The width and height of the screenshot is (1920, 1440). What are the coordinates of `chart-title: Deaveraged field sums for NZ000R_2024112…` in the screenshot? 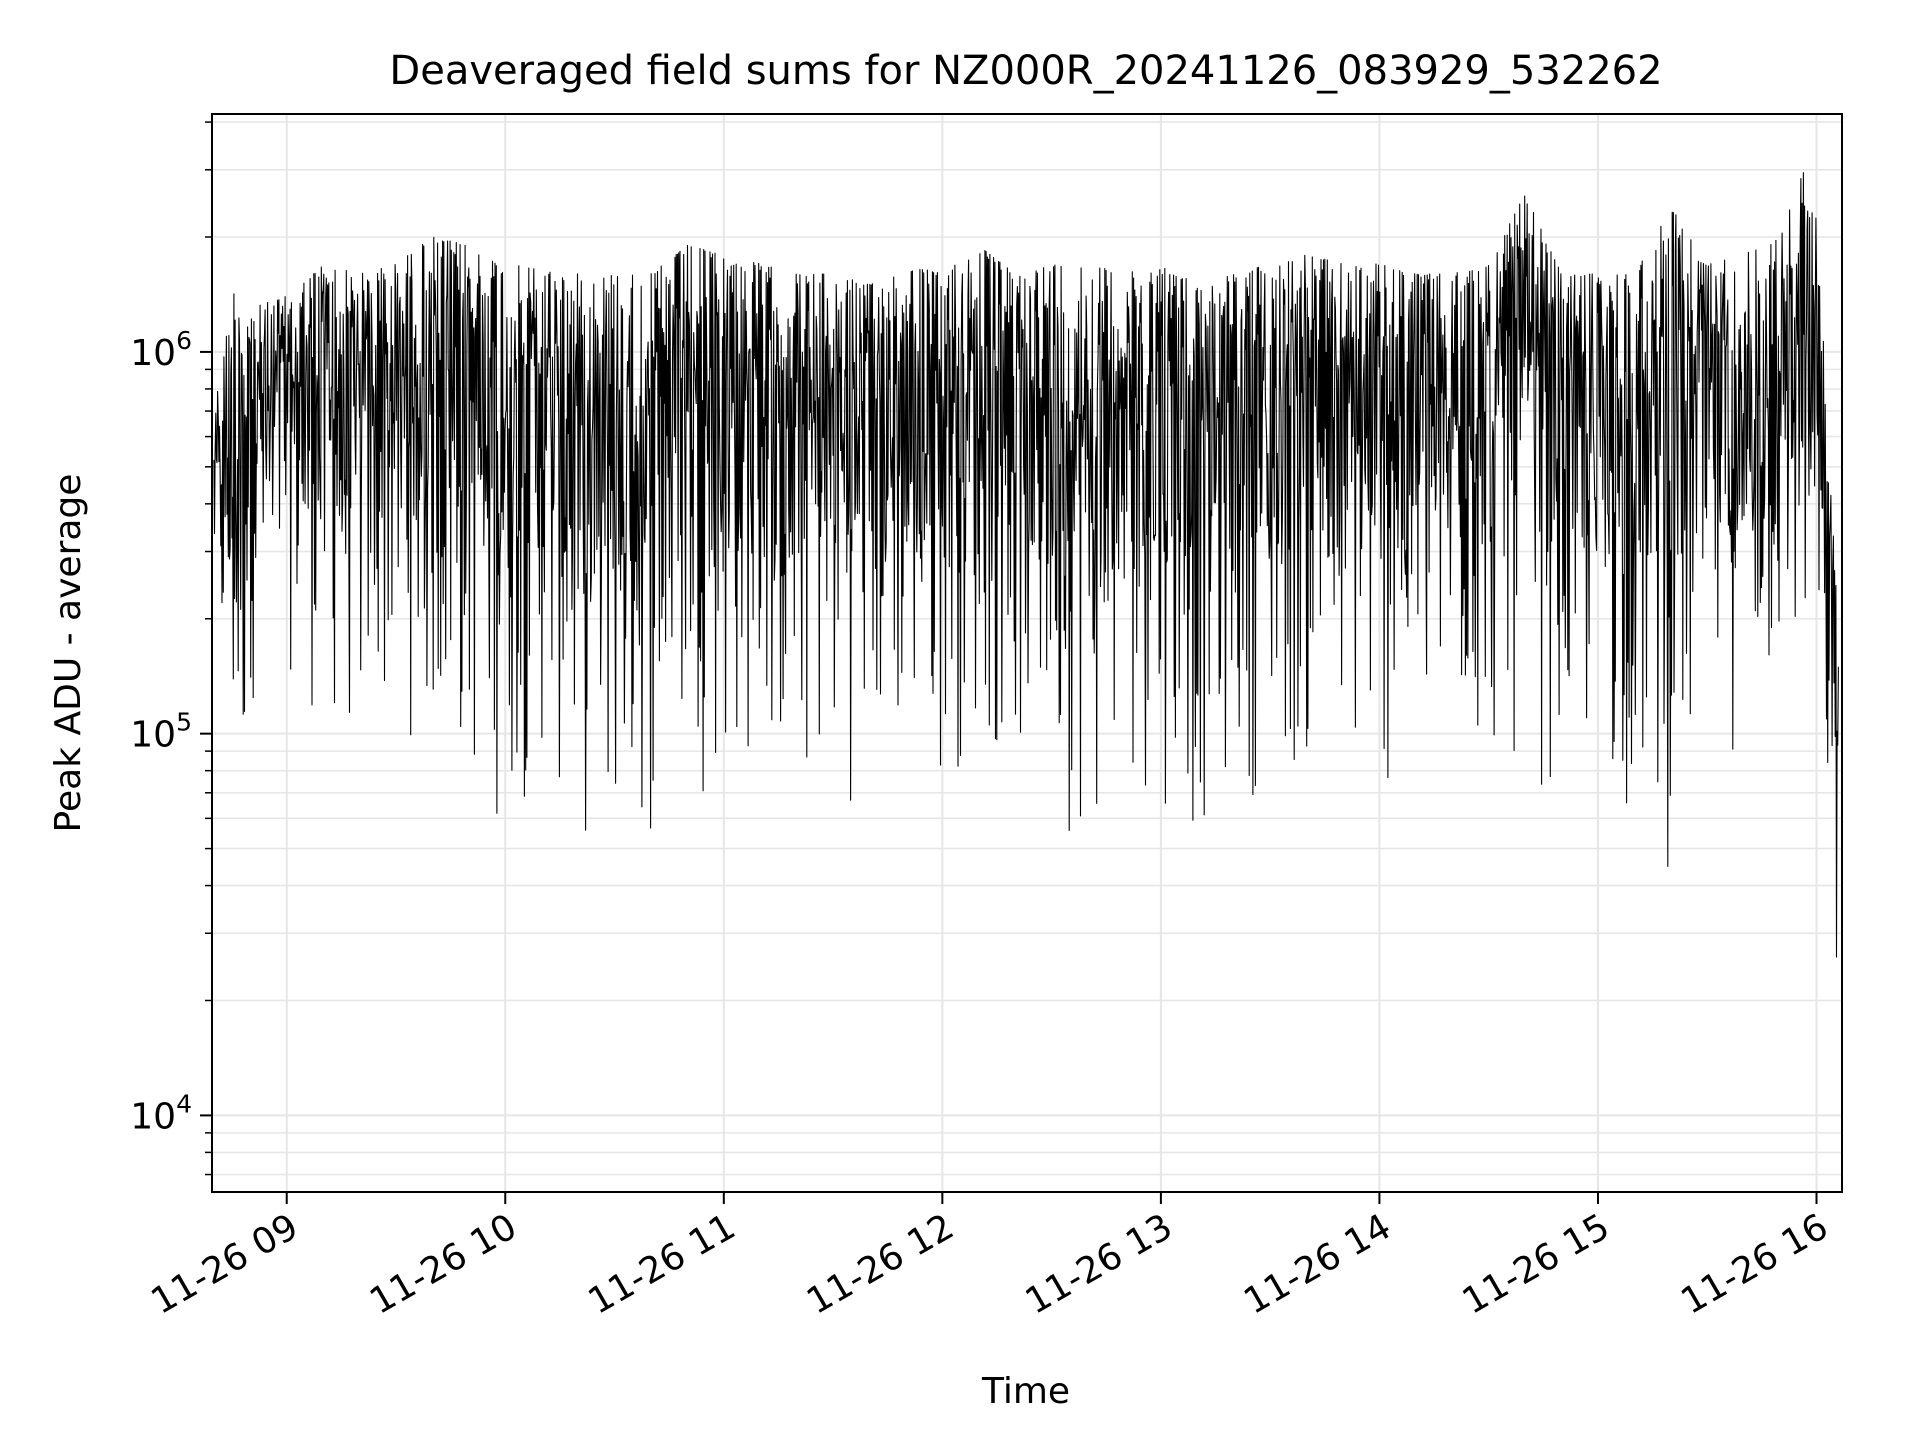 It's located at (1025, 71).